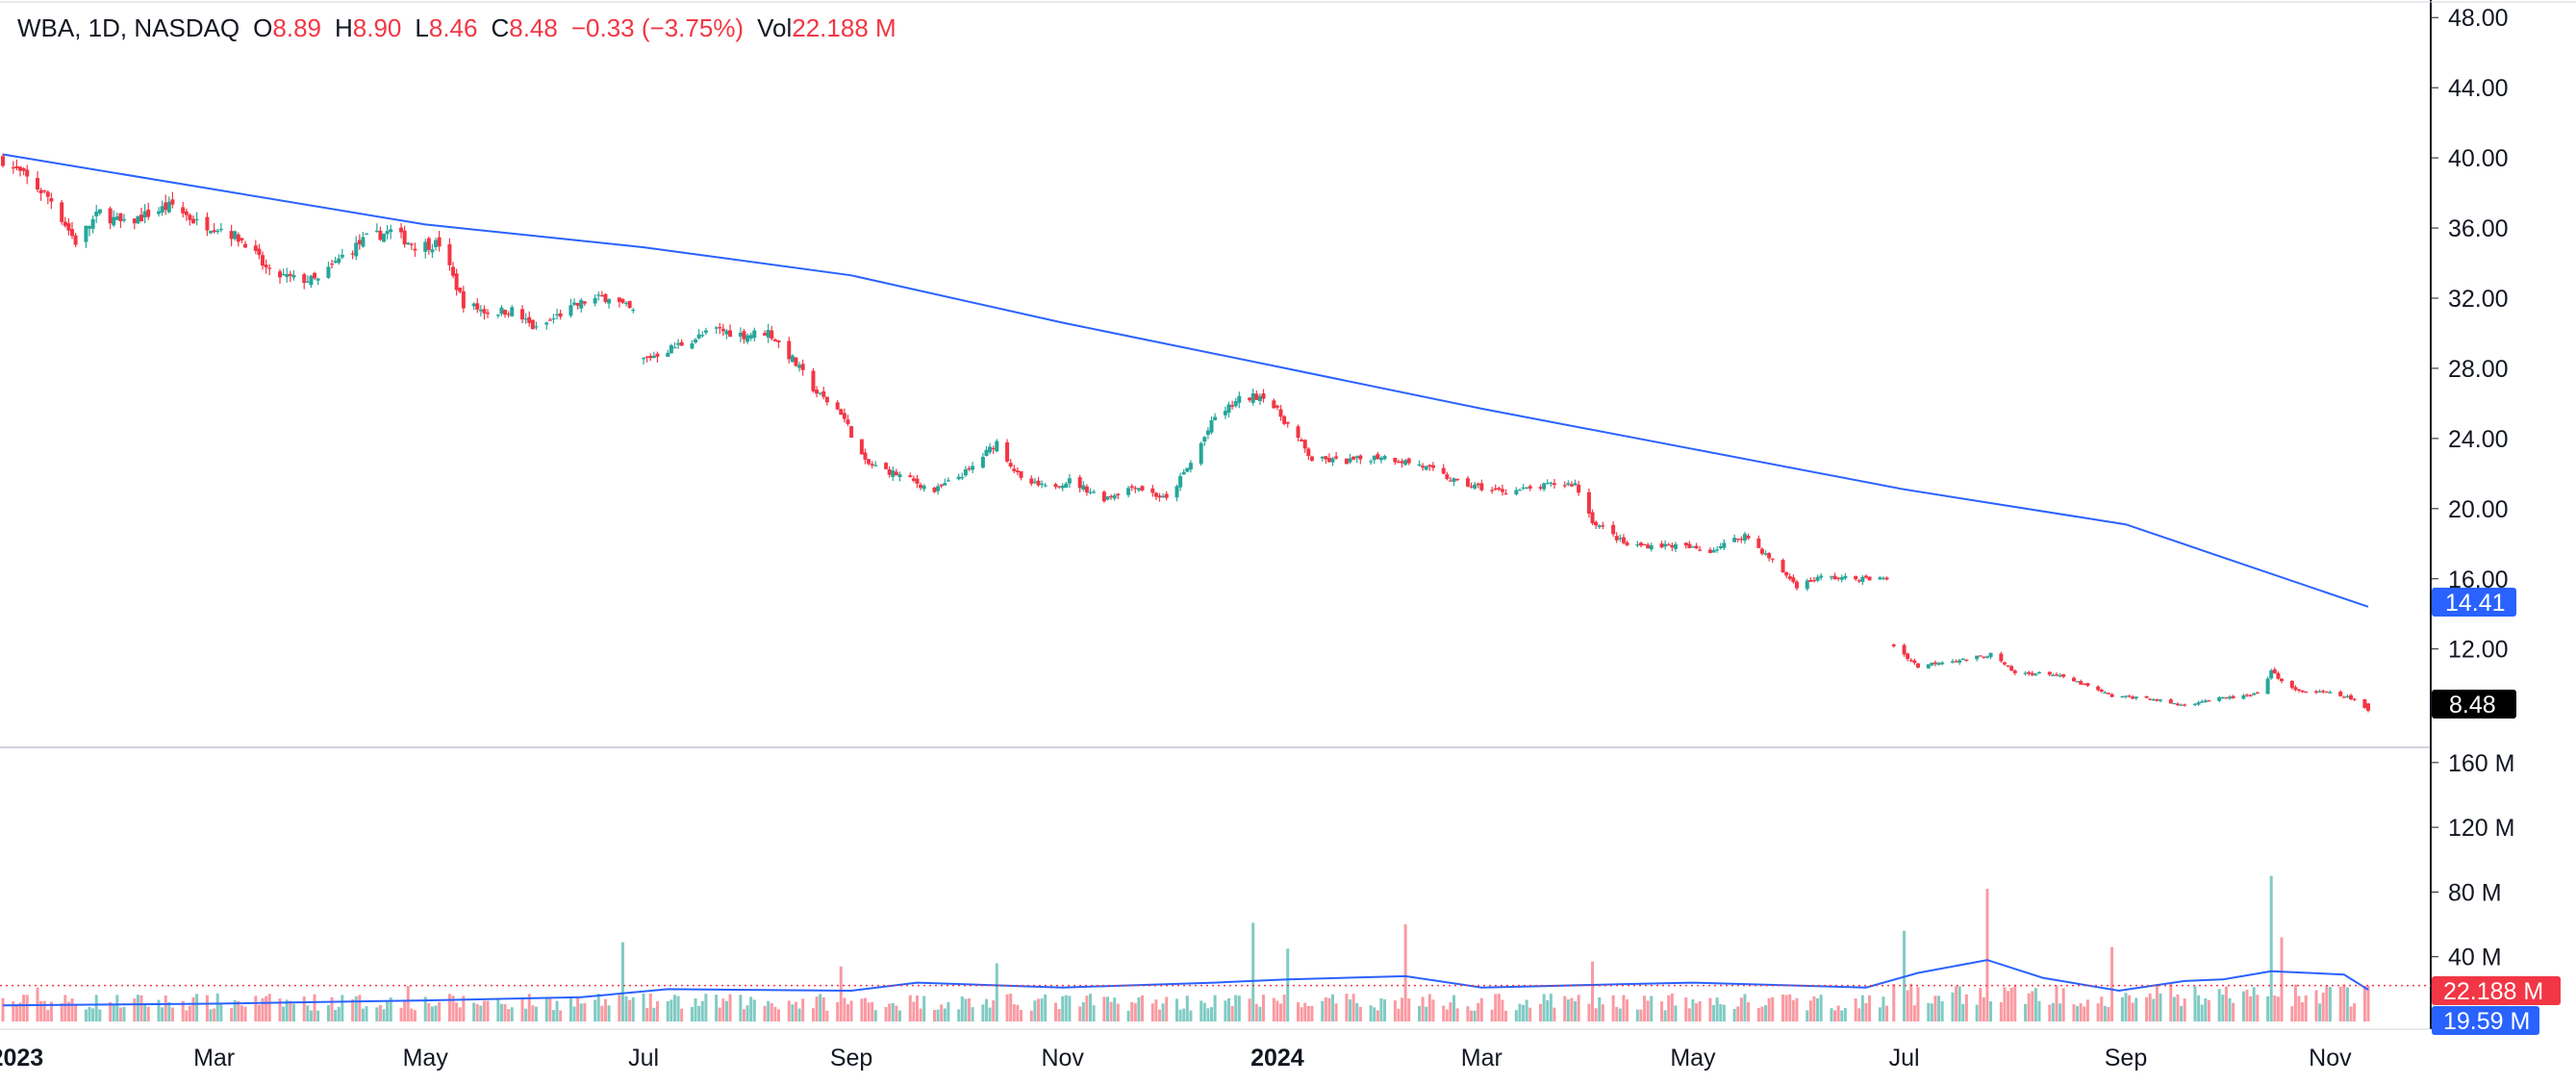 The image size is (2576, 1084). Describe the element at coordinates (2479, 158) in the screenshot. I see `price-tick-label: 40.00` at that location.